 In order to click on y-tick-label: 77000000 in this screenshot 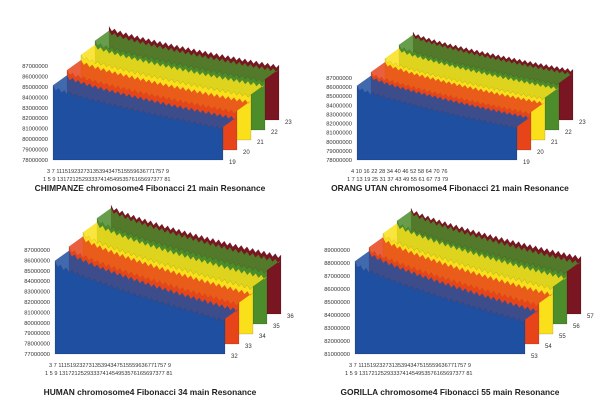, I will do `click(37, 355)`.